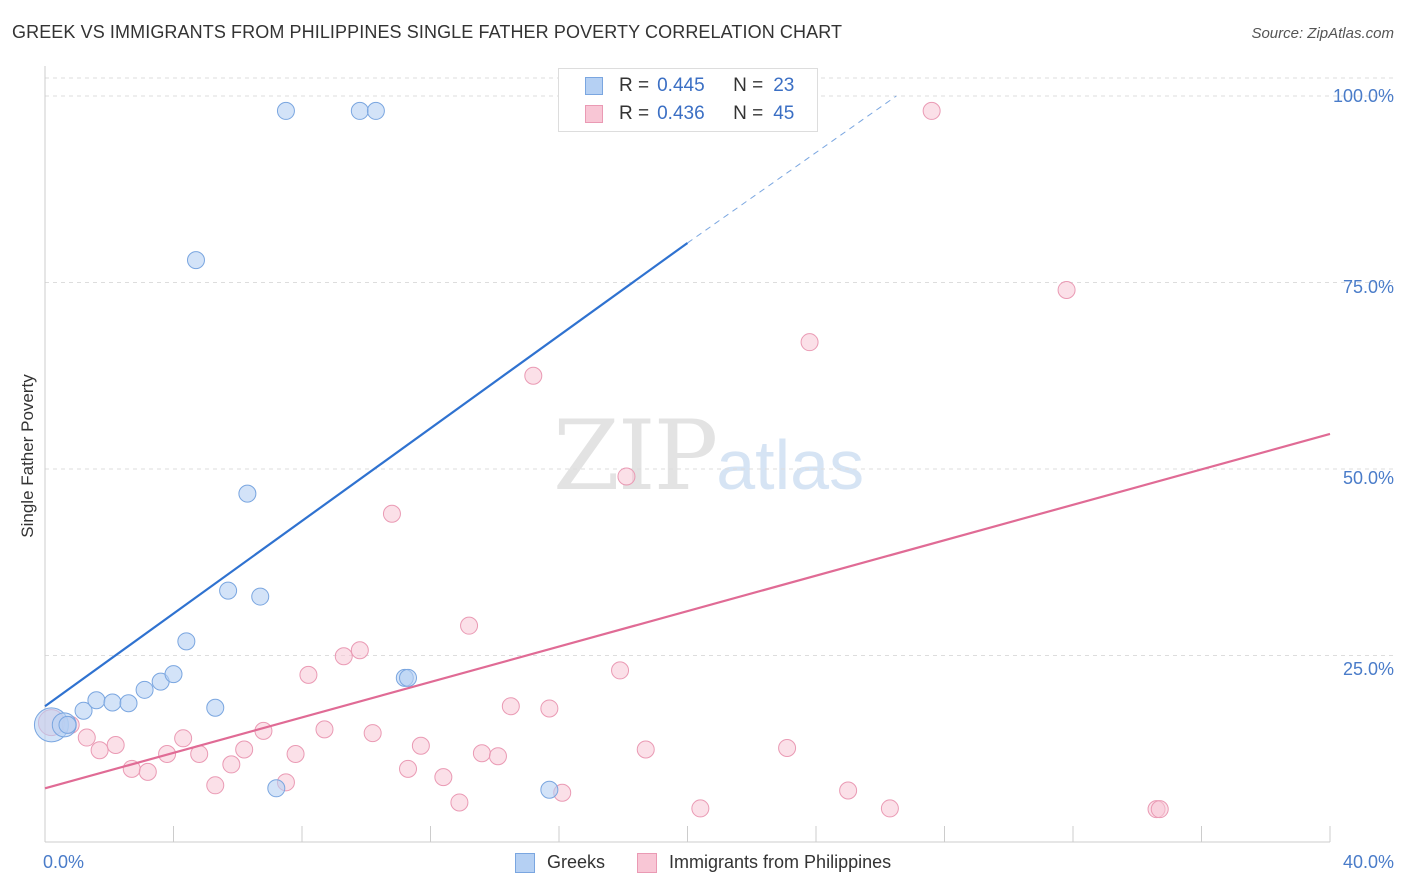  I want to click on chart-legend: Greeks Immigrants from Philippines, so click(719, 862).